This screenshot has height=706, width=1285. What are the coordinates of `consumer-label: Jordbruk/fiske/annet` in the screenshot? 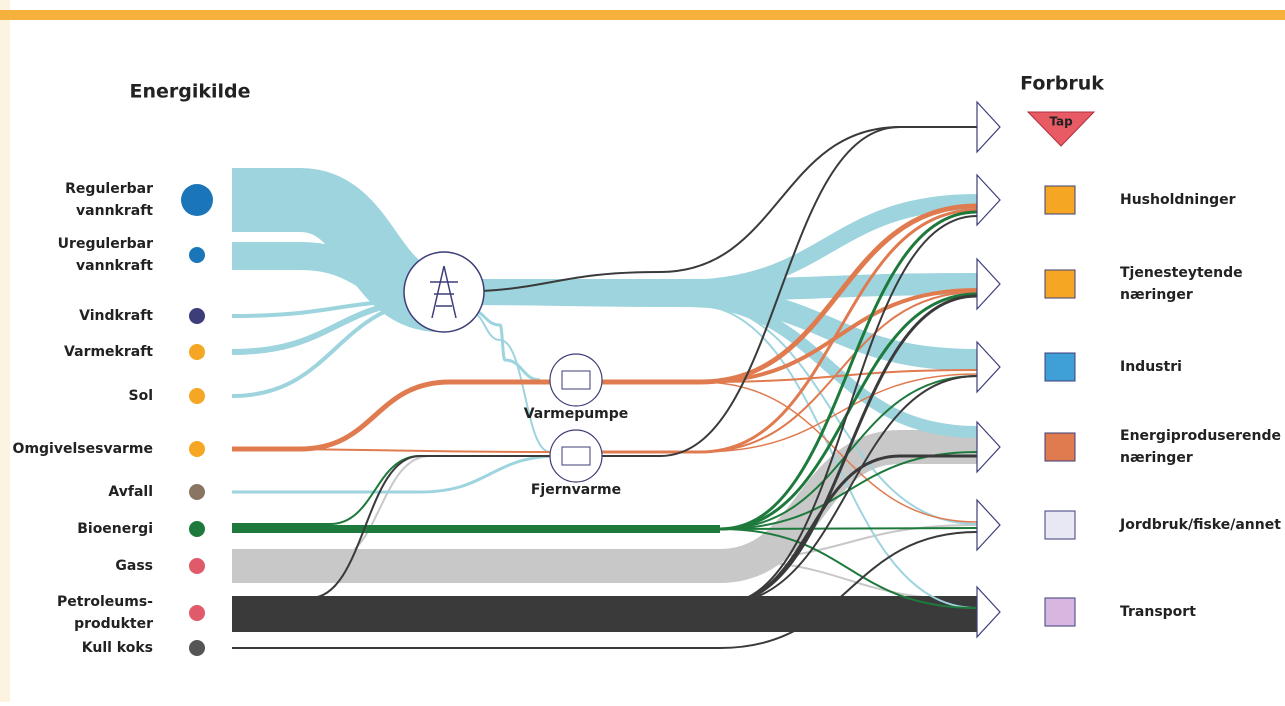 It's located at (1200, 525).